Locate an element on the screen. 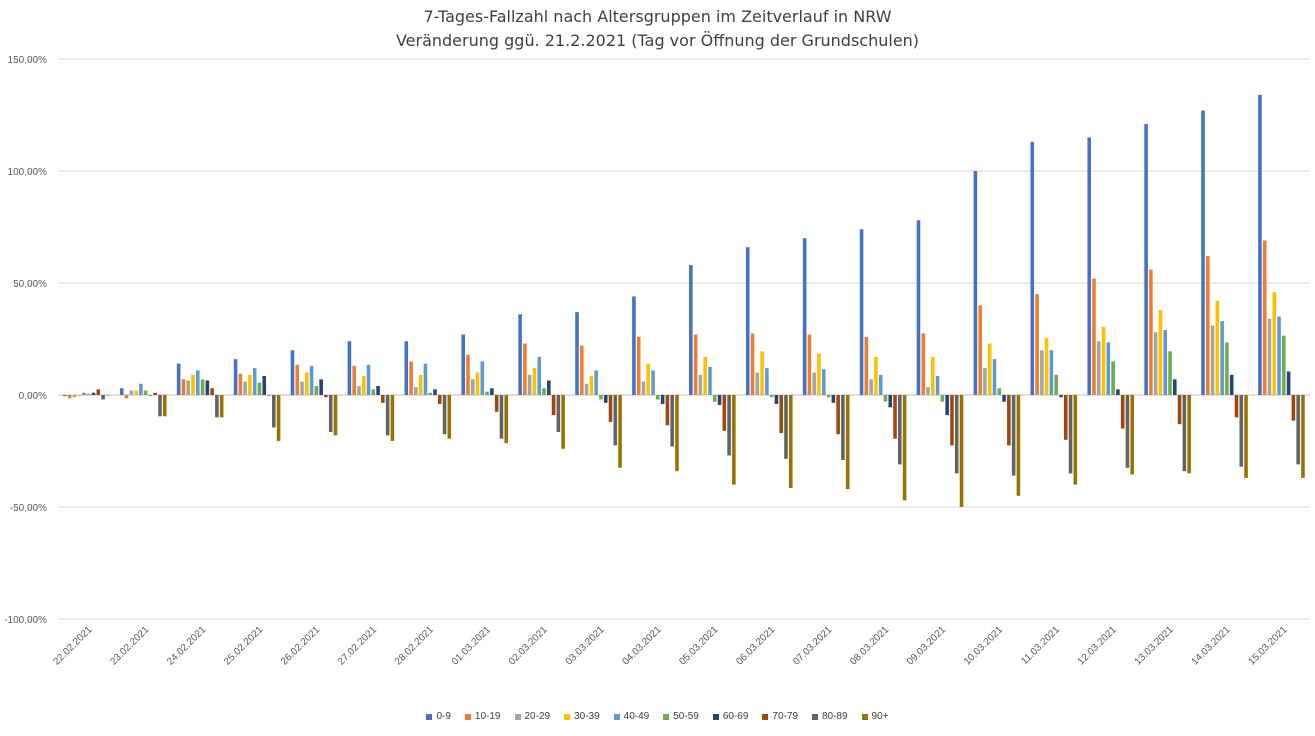 This screenshot has width=1315, height=736. x-tick-label: 05.03.2021 is located at coordinates (698, 645).